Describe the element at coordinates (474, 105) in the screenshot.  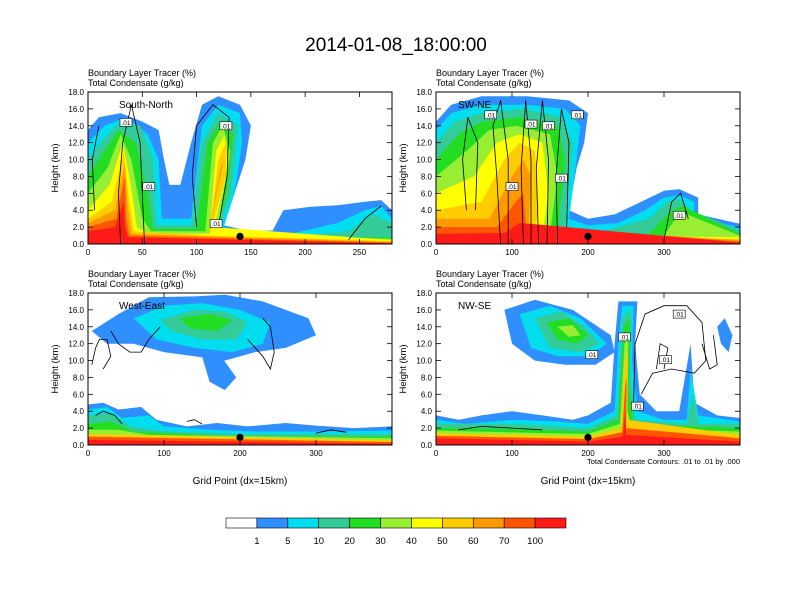
I see `cross-section-label: SW-NE` at that location.